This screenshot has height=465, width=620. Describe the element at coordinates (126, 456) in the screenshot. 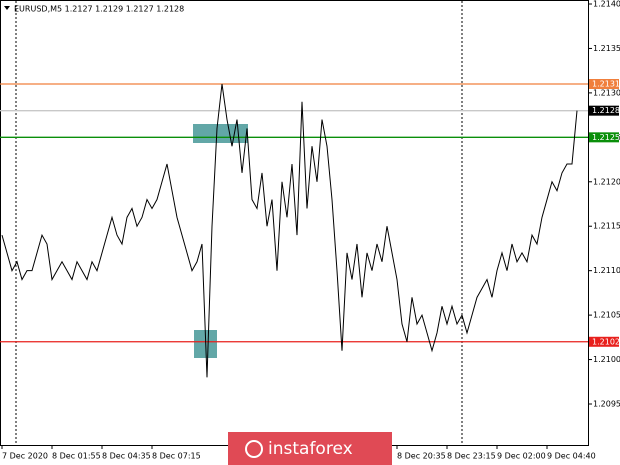

I see `x-tick-label: 8 Dec 04:35` at that location.